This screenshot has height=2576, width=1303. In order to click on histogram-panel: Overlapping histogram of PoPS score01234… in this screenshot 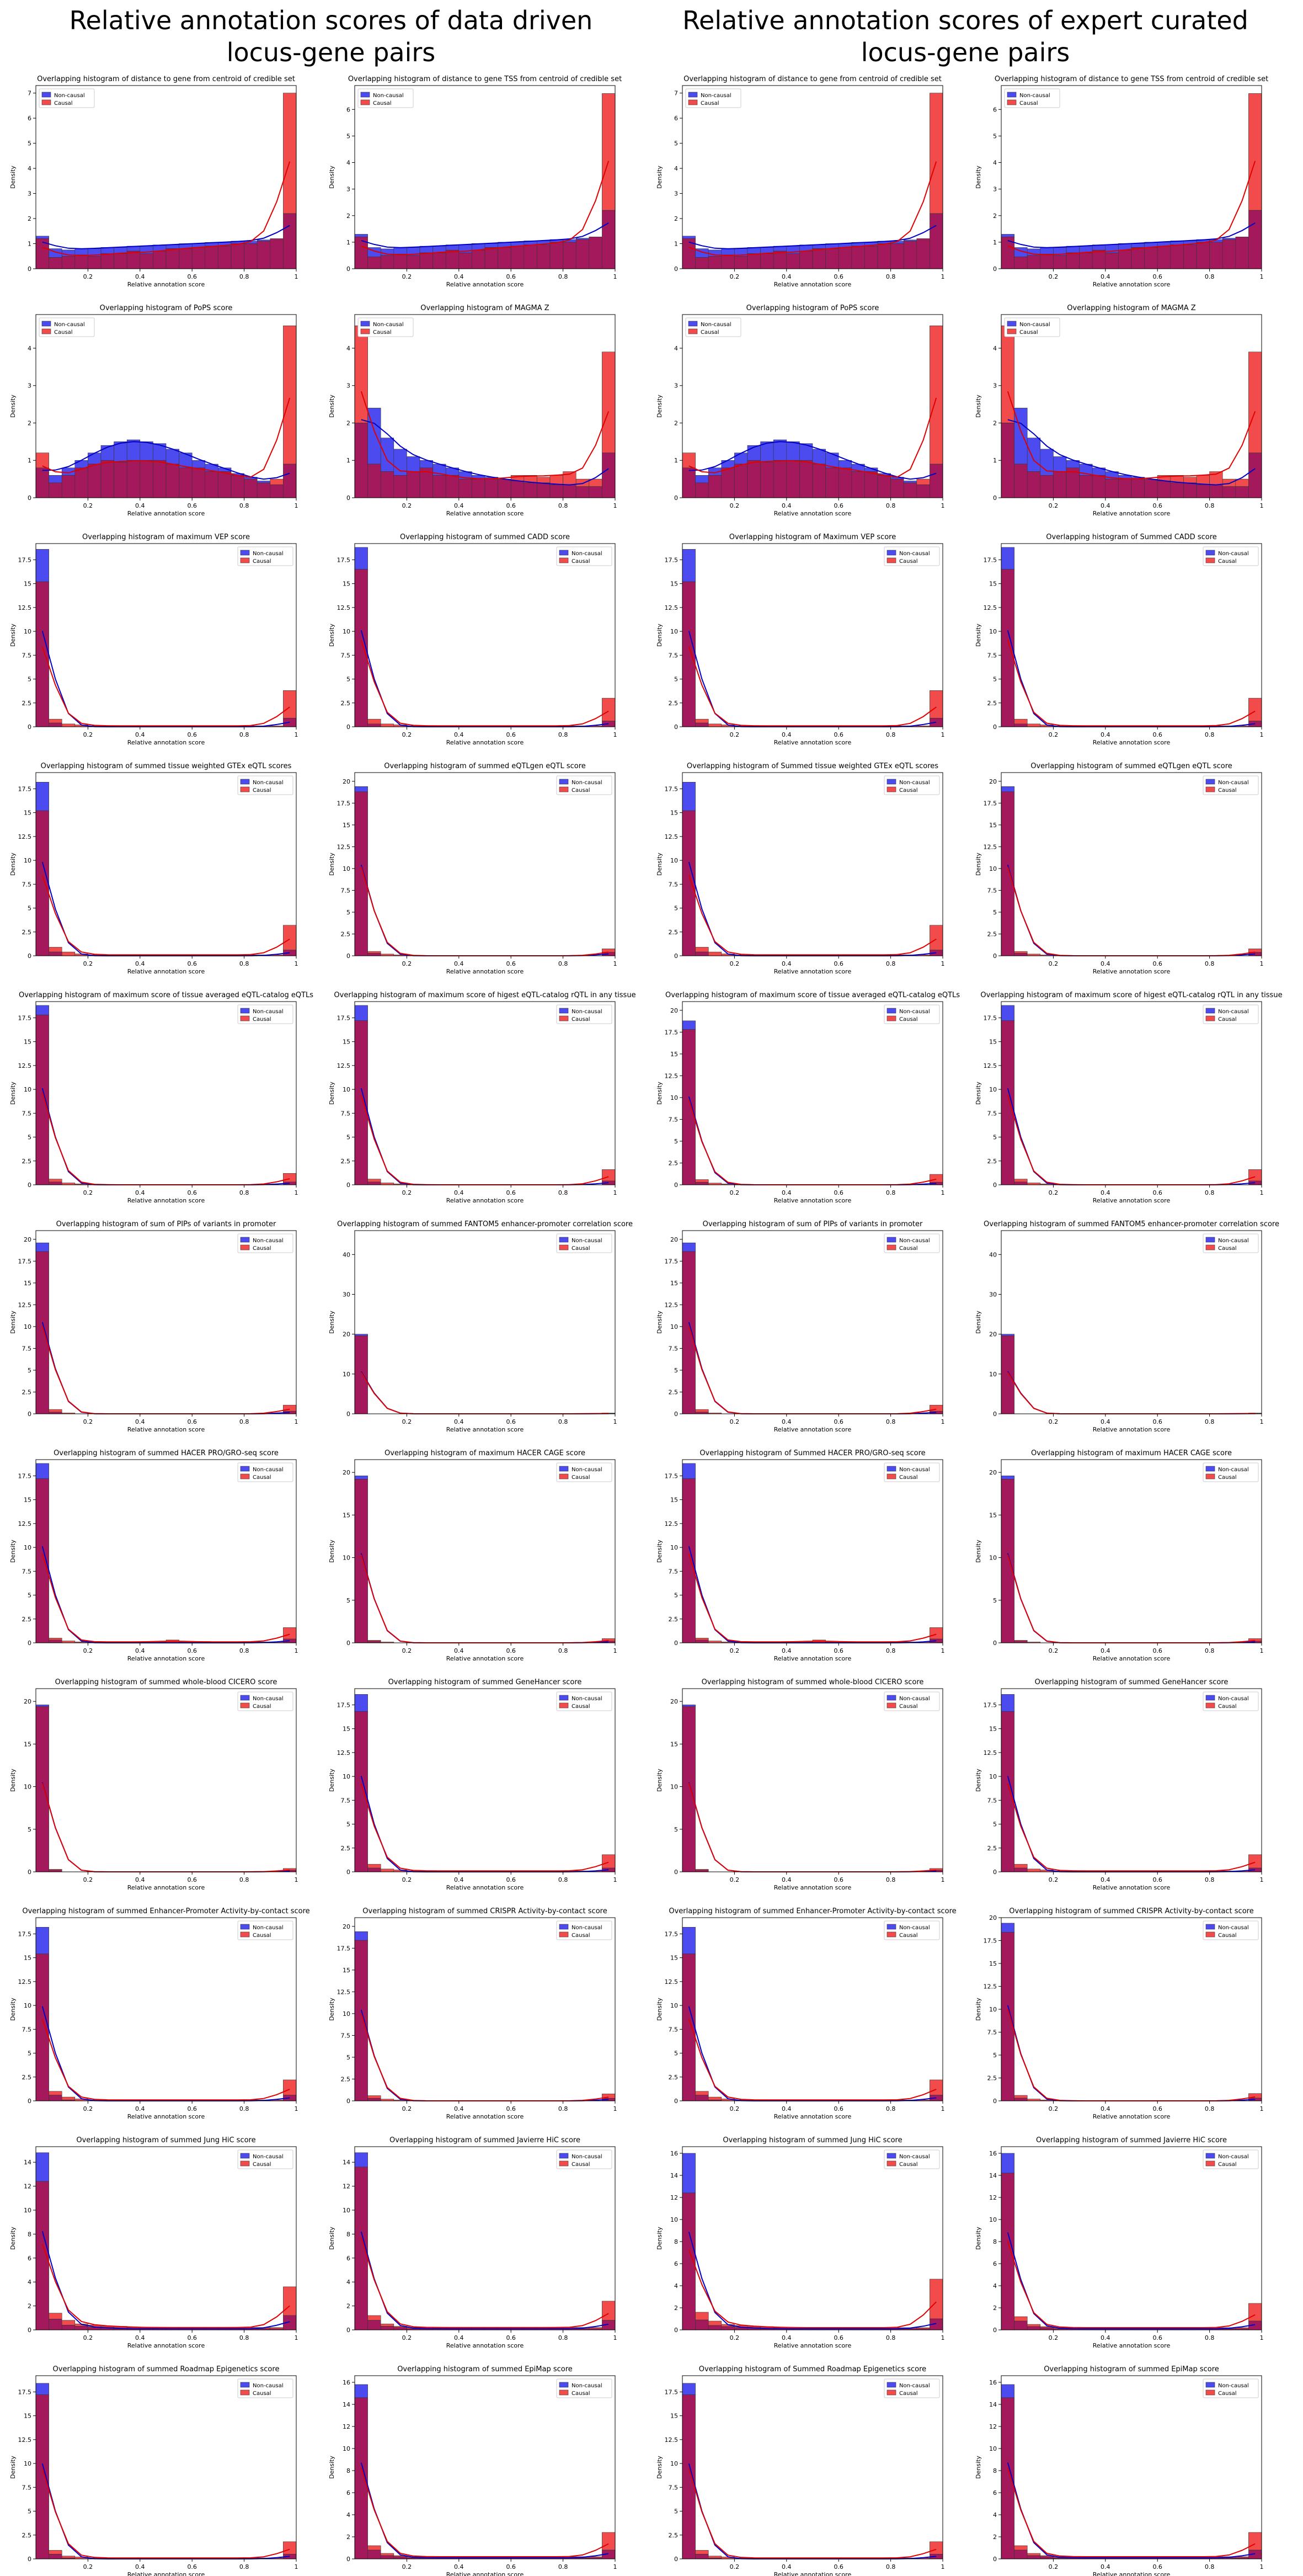, I will do `click(800, 410)`.